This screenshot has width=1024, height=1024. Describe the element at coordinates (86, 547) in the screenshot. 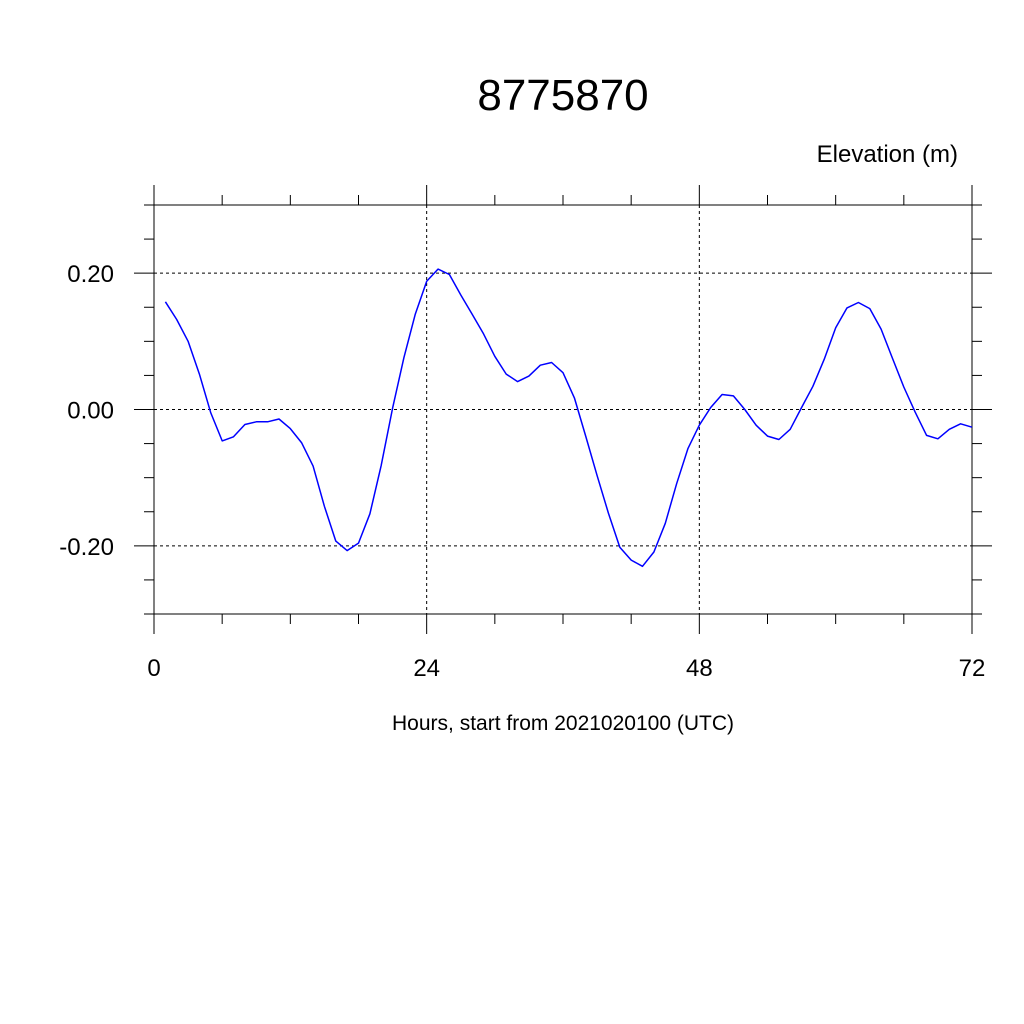

I see `y-tick-label: -0.20` at that location.